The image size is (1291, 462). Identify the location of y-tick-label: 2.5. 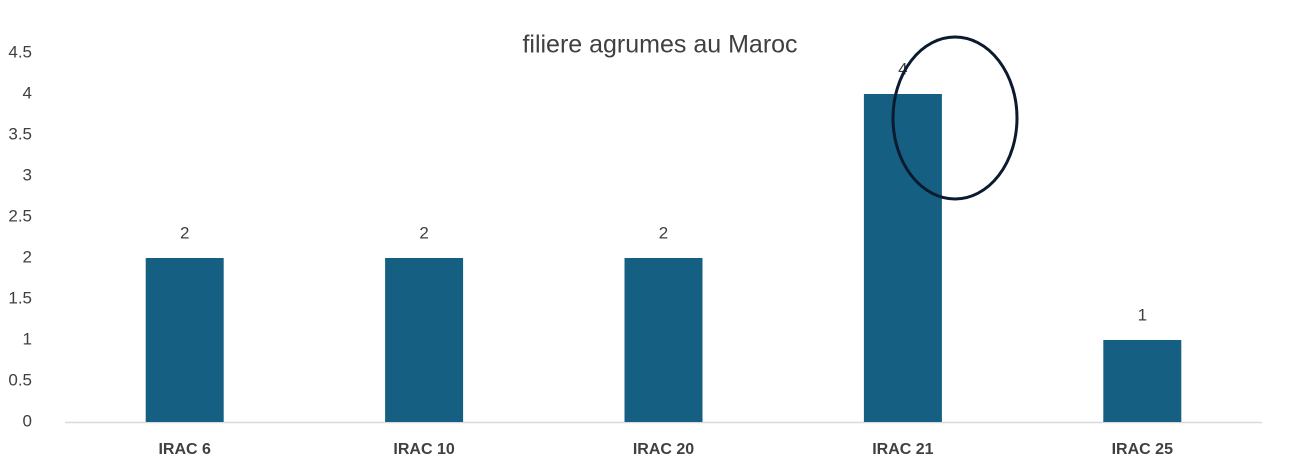
(20, 215).